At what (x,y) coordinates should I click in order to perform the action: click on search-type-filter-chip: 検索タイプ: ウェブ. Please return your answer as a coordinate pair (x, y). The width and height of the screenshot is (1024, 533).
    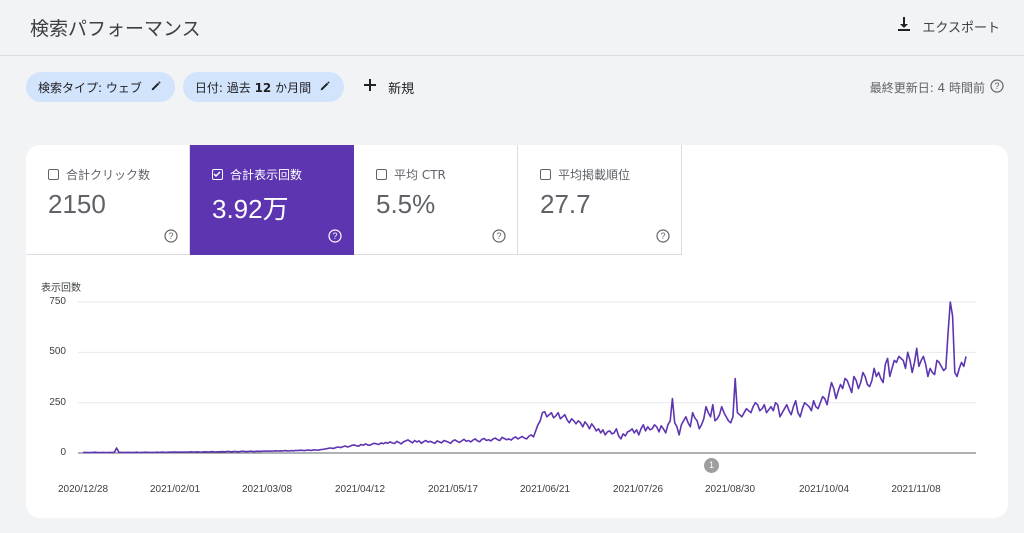
    Looking at the image, I should click on (100, 87).